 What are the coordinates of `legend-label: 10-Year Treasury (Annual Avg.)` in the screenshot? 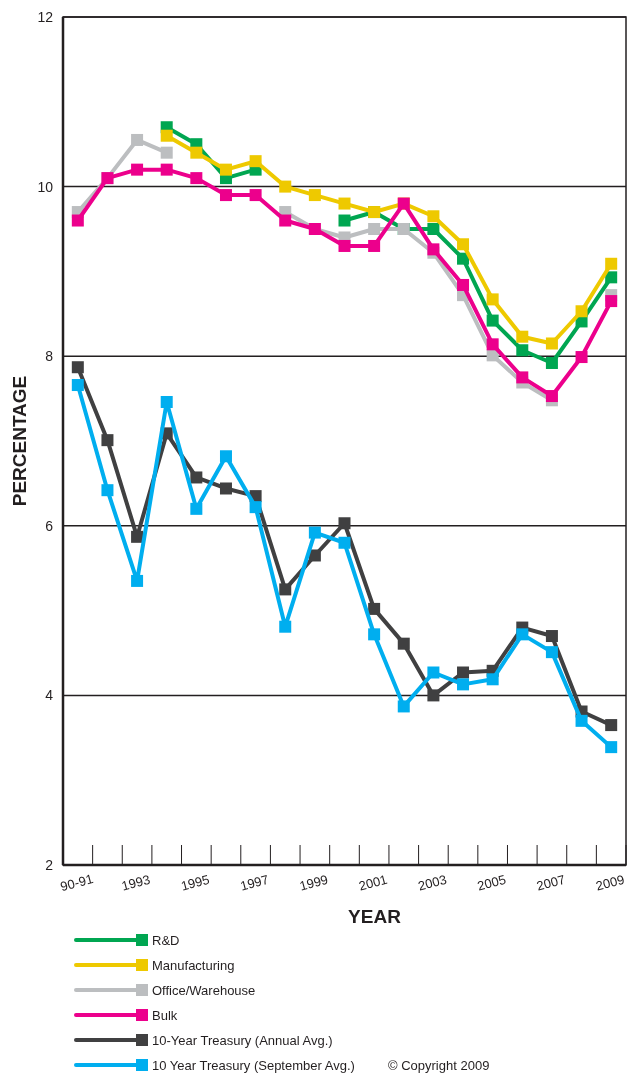 It's located at (242, 1040).